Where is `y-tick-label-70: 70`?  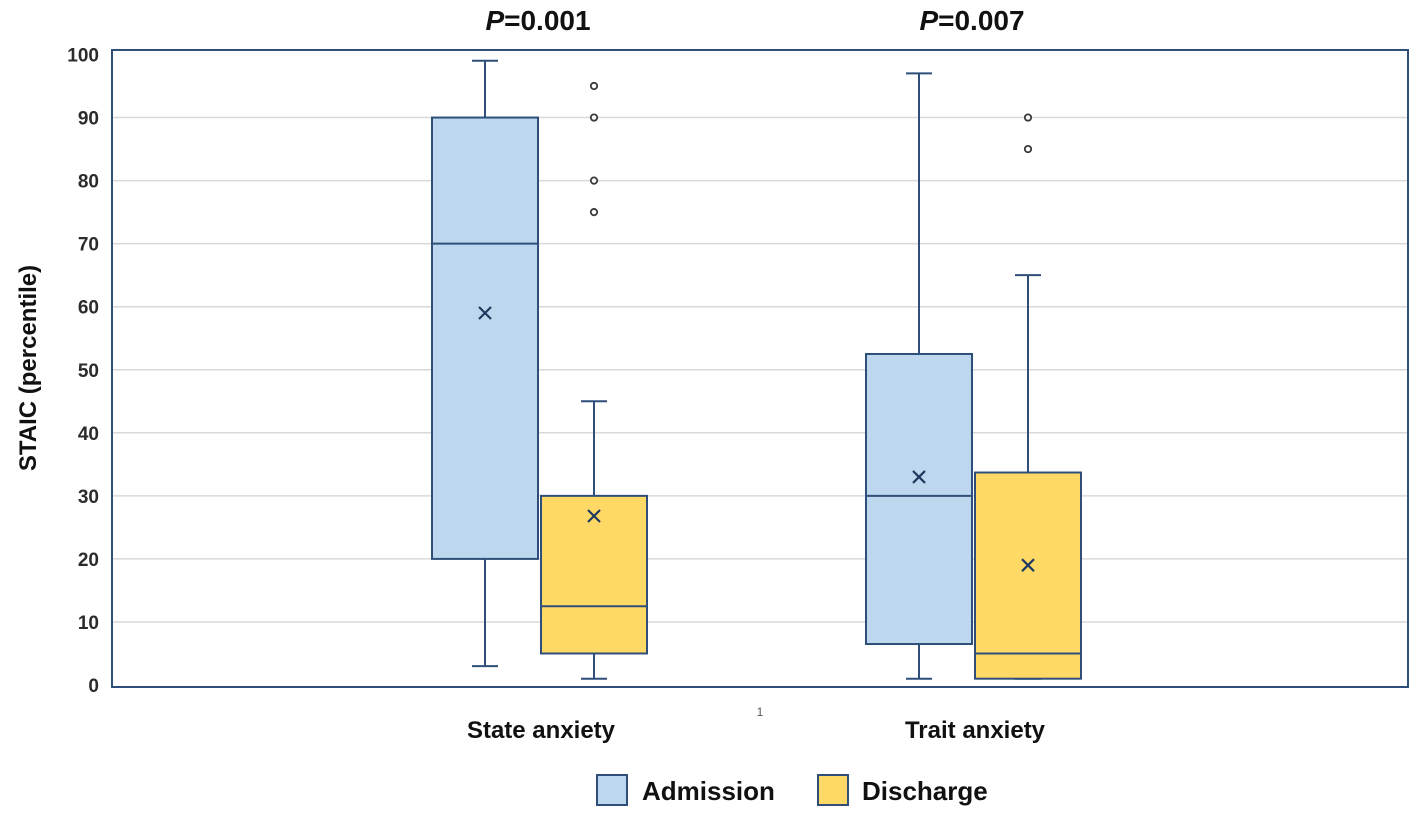 y-tick-label-70: 70 is located at coordinates (88, 245).